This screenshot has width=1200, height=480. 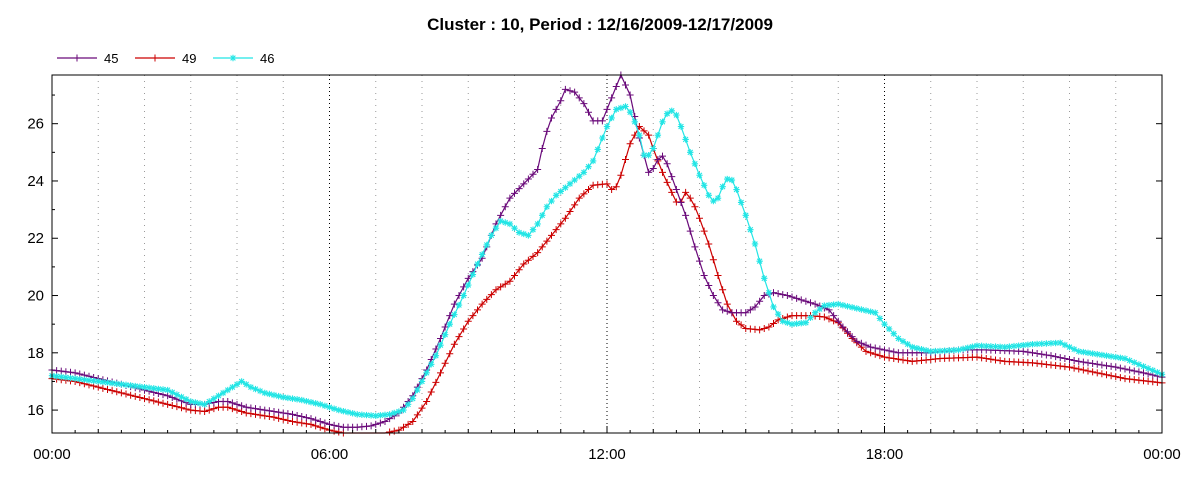 What do you see at coordinates (267, 58) in the screenshot?
I see `legend-label: 46` at bounding box center [267, 58].